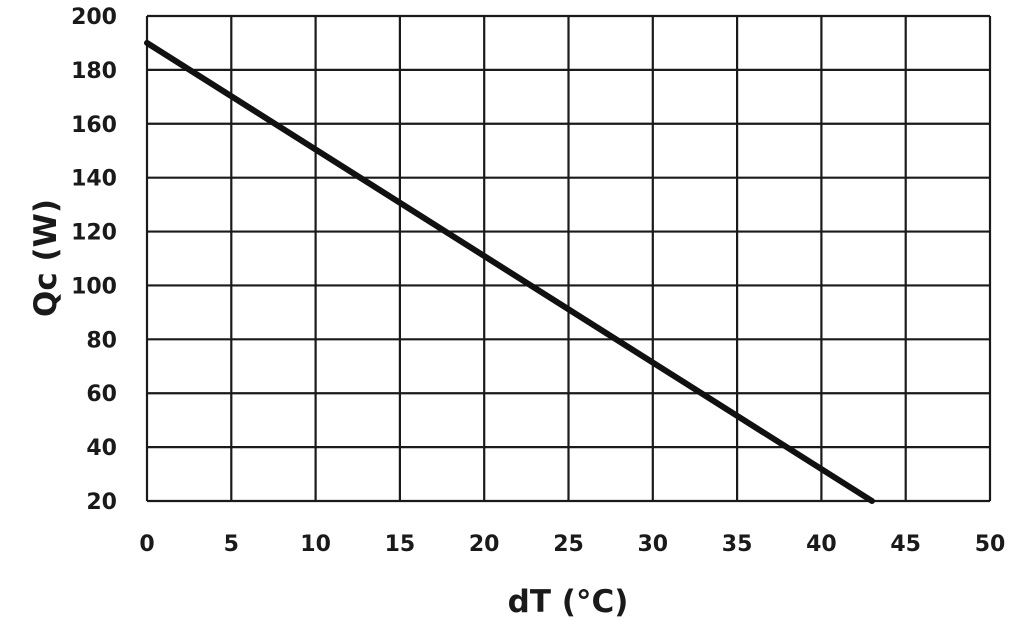  What do you see at coordinates (568, 602) in the screenshot?
I see `x-axis-title: dT (°C)` at bounding box center [568, 602].